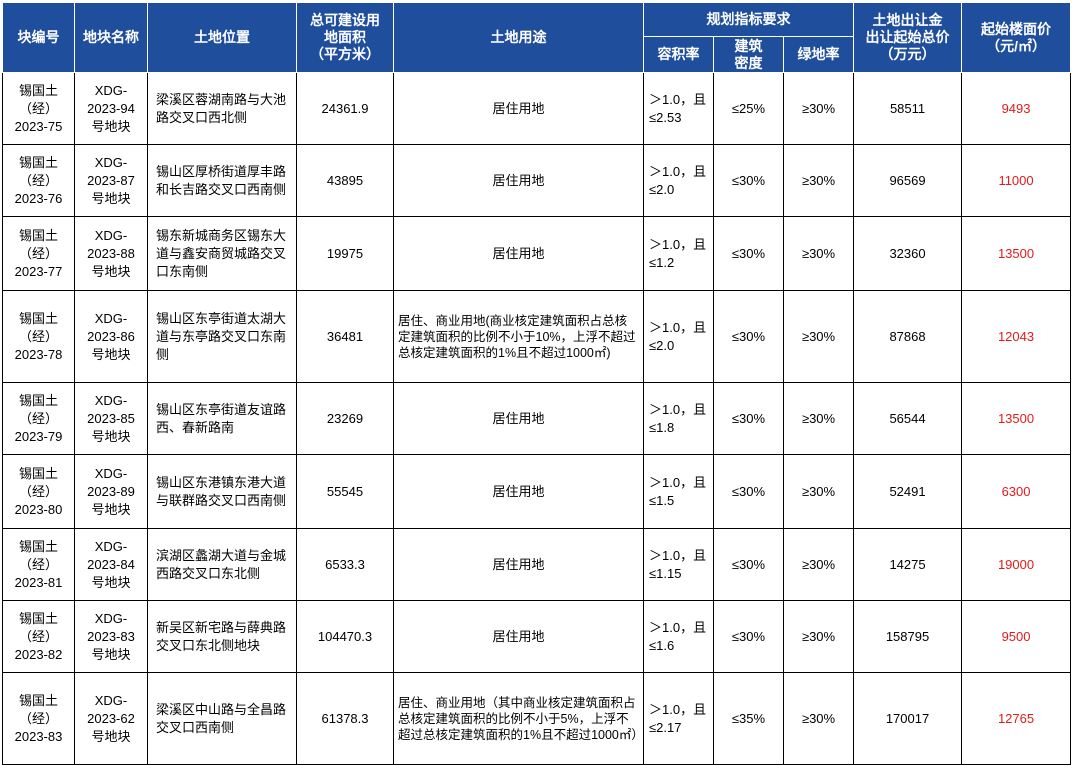  Describe the element at coordinates (1016, 336) in the screenshot. I see `floor-price-cell: 12043` at that location.